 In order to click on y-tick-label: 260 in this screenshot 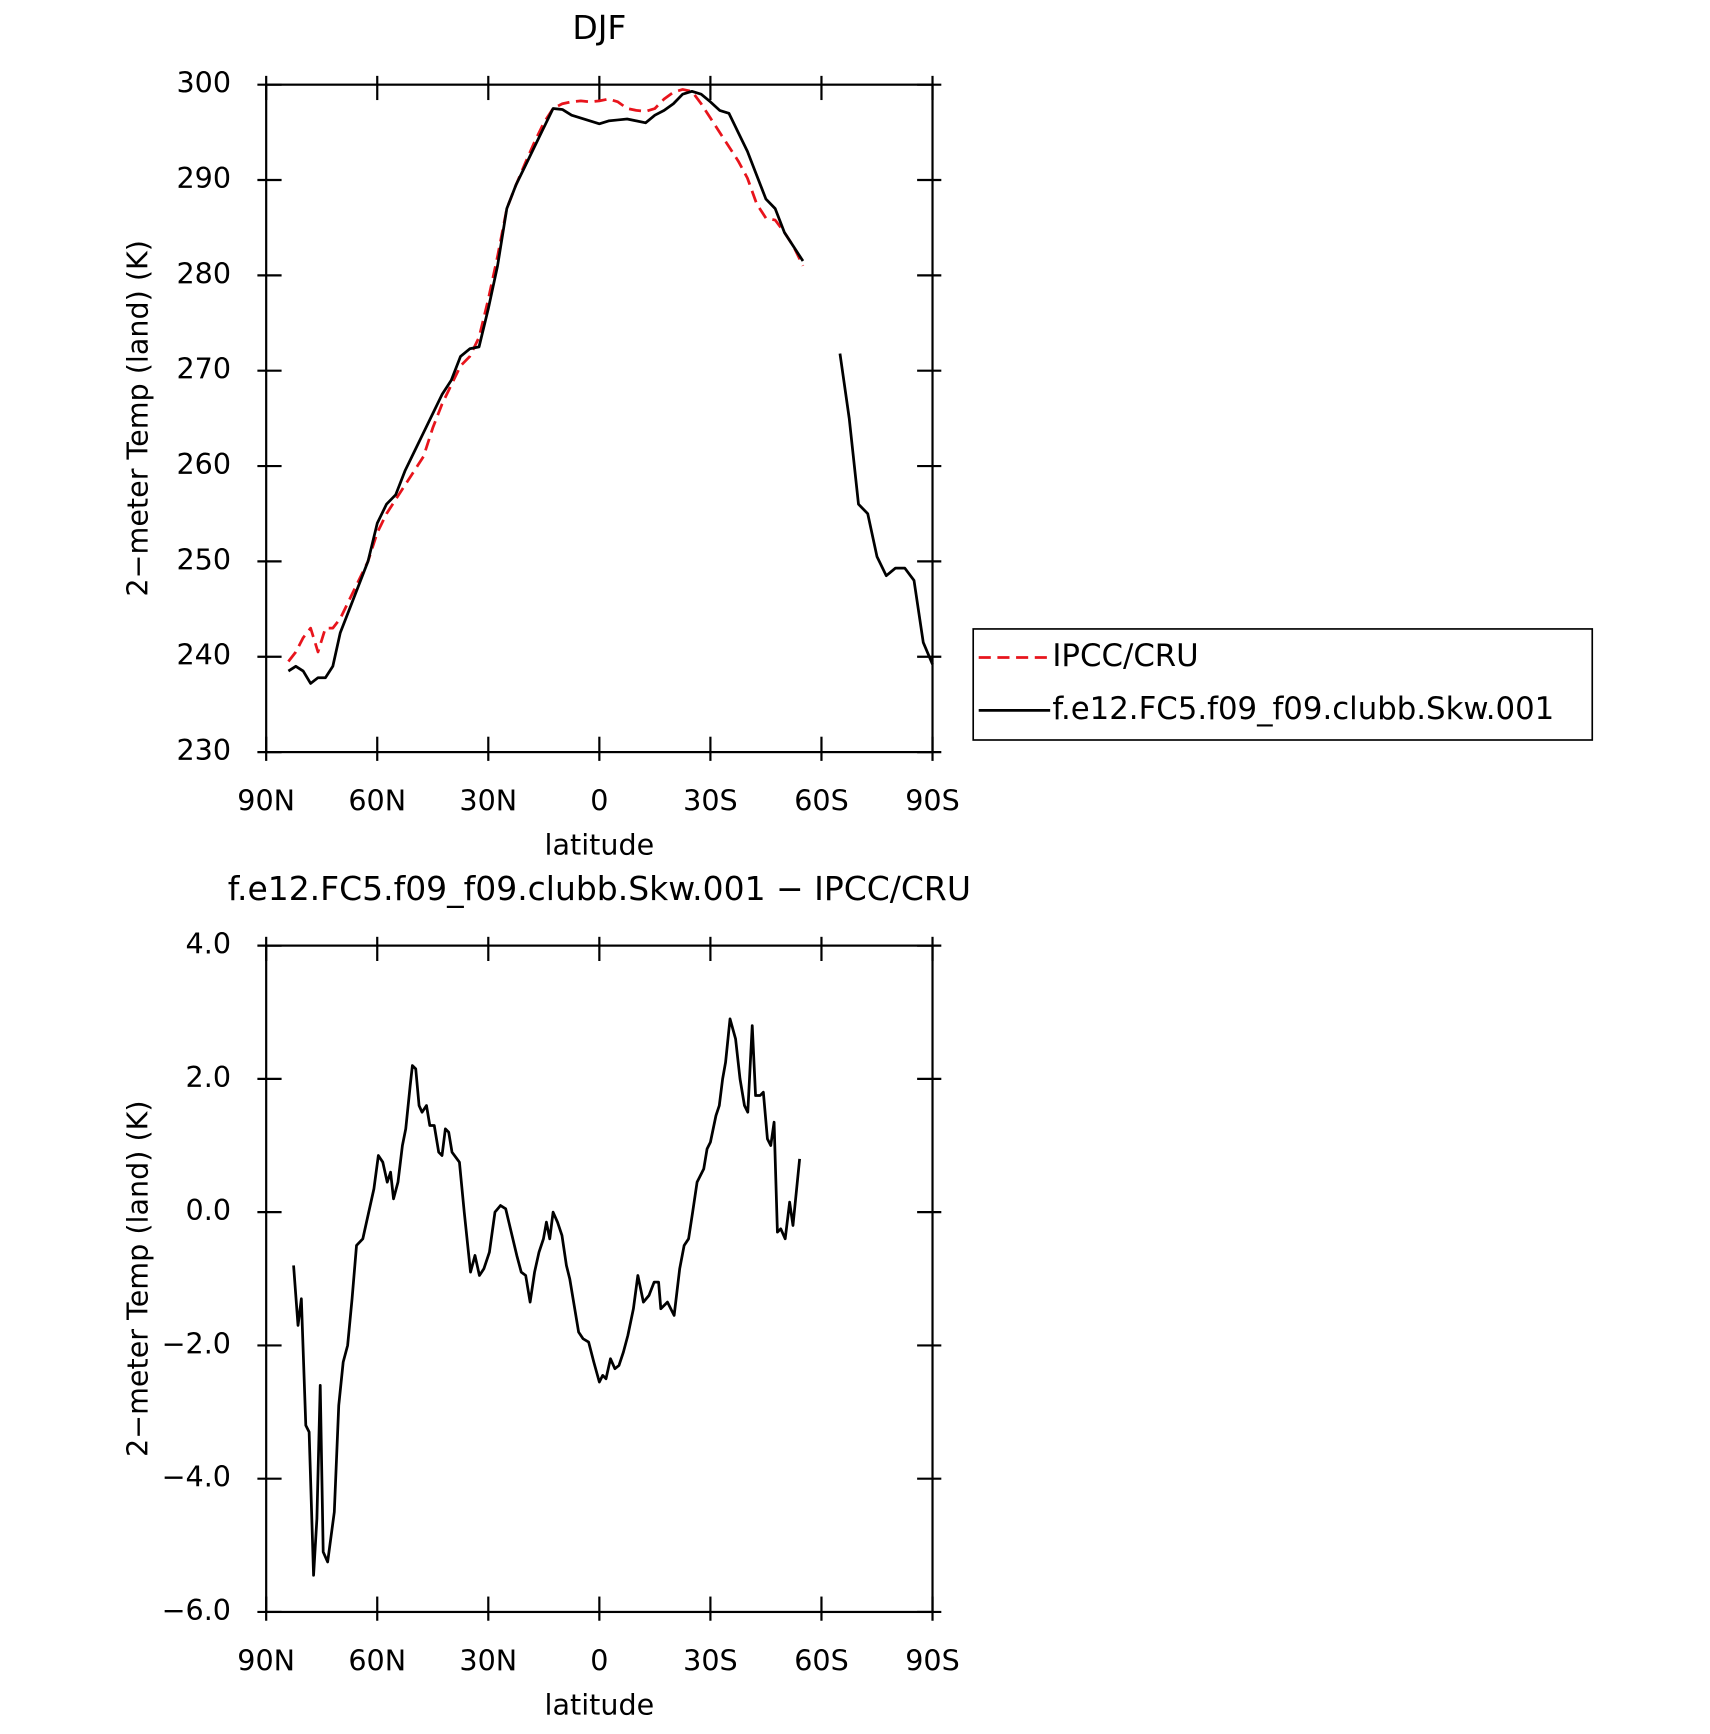, I will do `click(203, 464)`.